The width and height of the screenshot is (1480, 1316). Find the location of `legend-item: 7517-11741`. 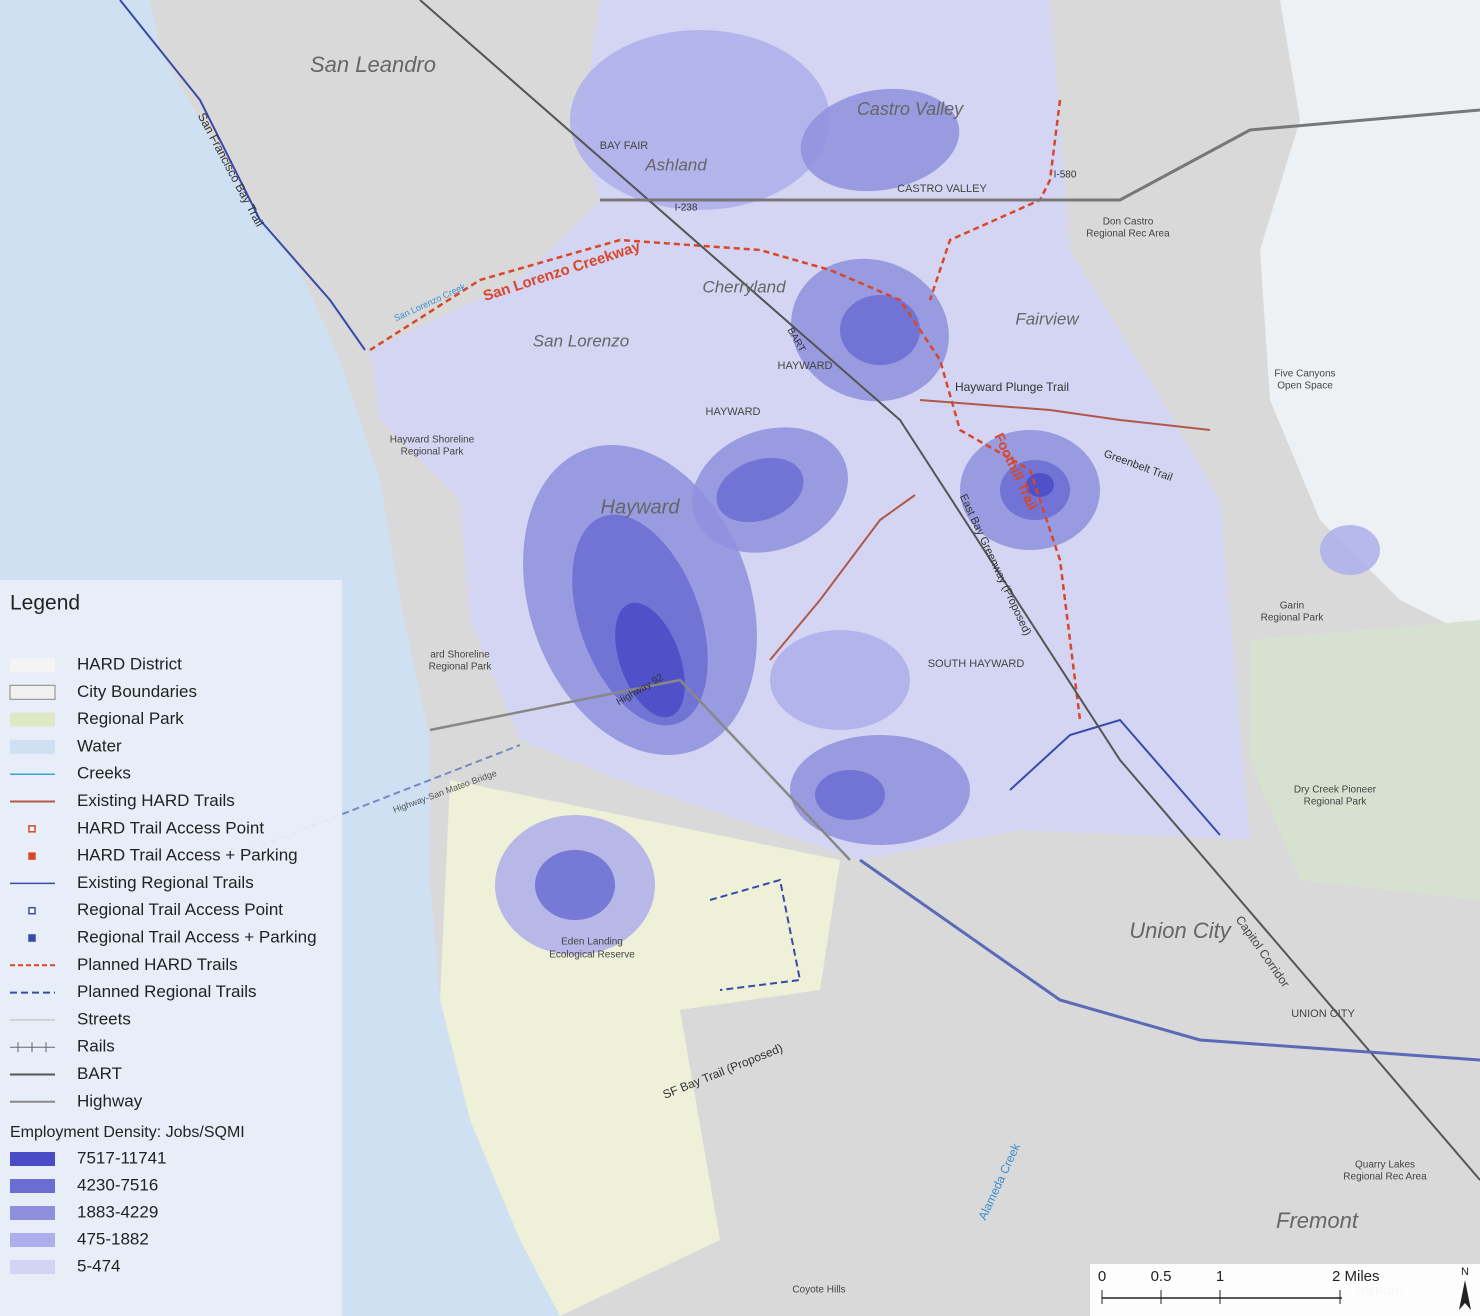

legend-item: 7517-11741 is located at coordinates (122, 1157).